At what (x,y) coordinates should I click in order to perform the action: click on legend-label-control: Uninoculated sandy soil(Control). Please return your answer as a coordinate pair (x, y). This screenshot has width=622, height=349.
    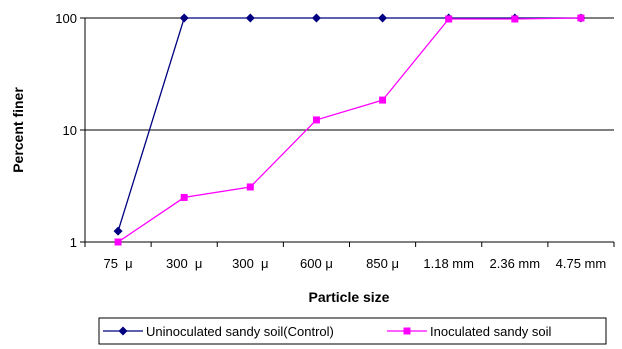
    Looking at the image, I should click on (240, 331).